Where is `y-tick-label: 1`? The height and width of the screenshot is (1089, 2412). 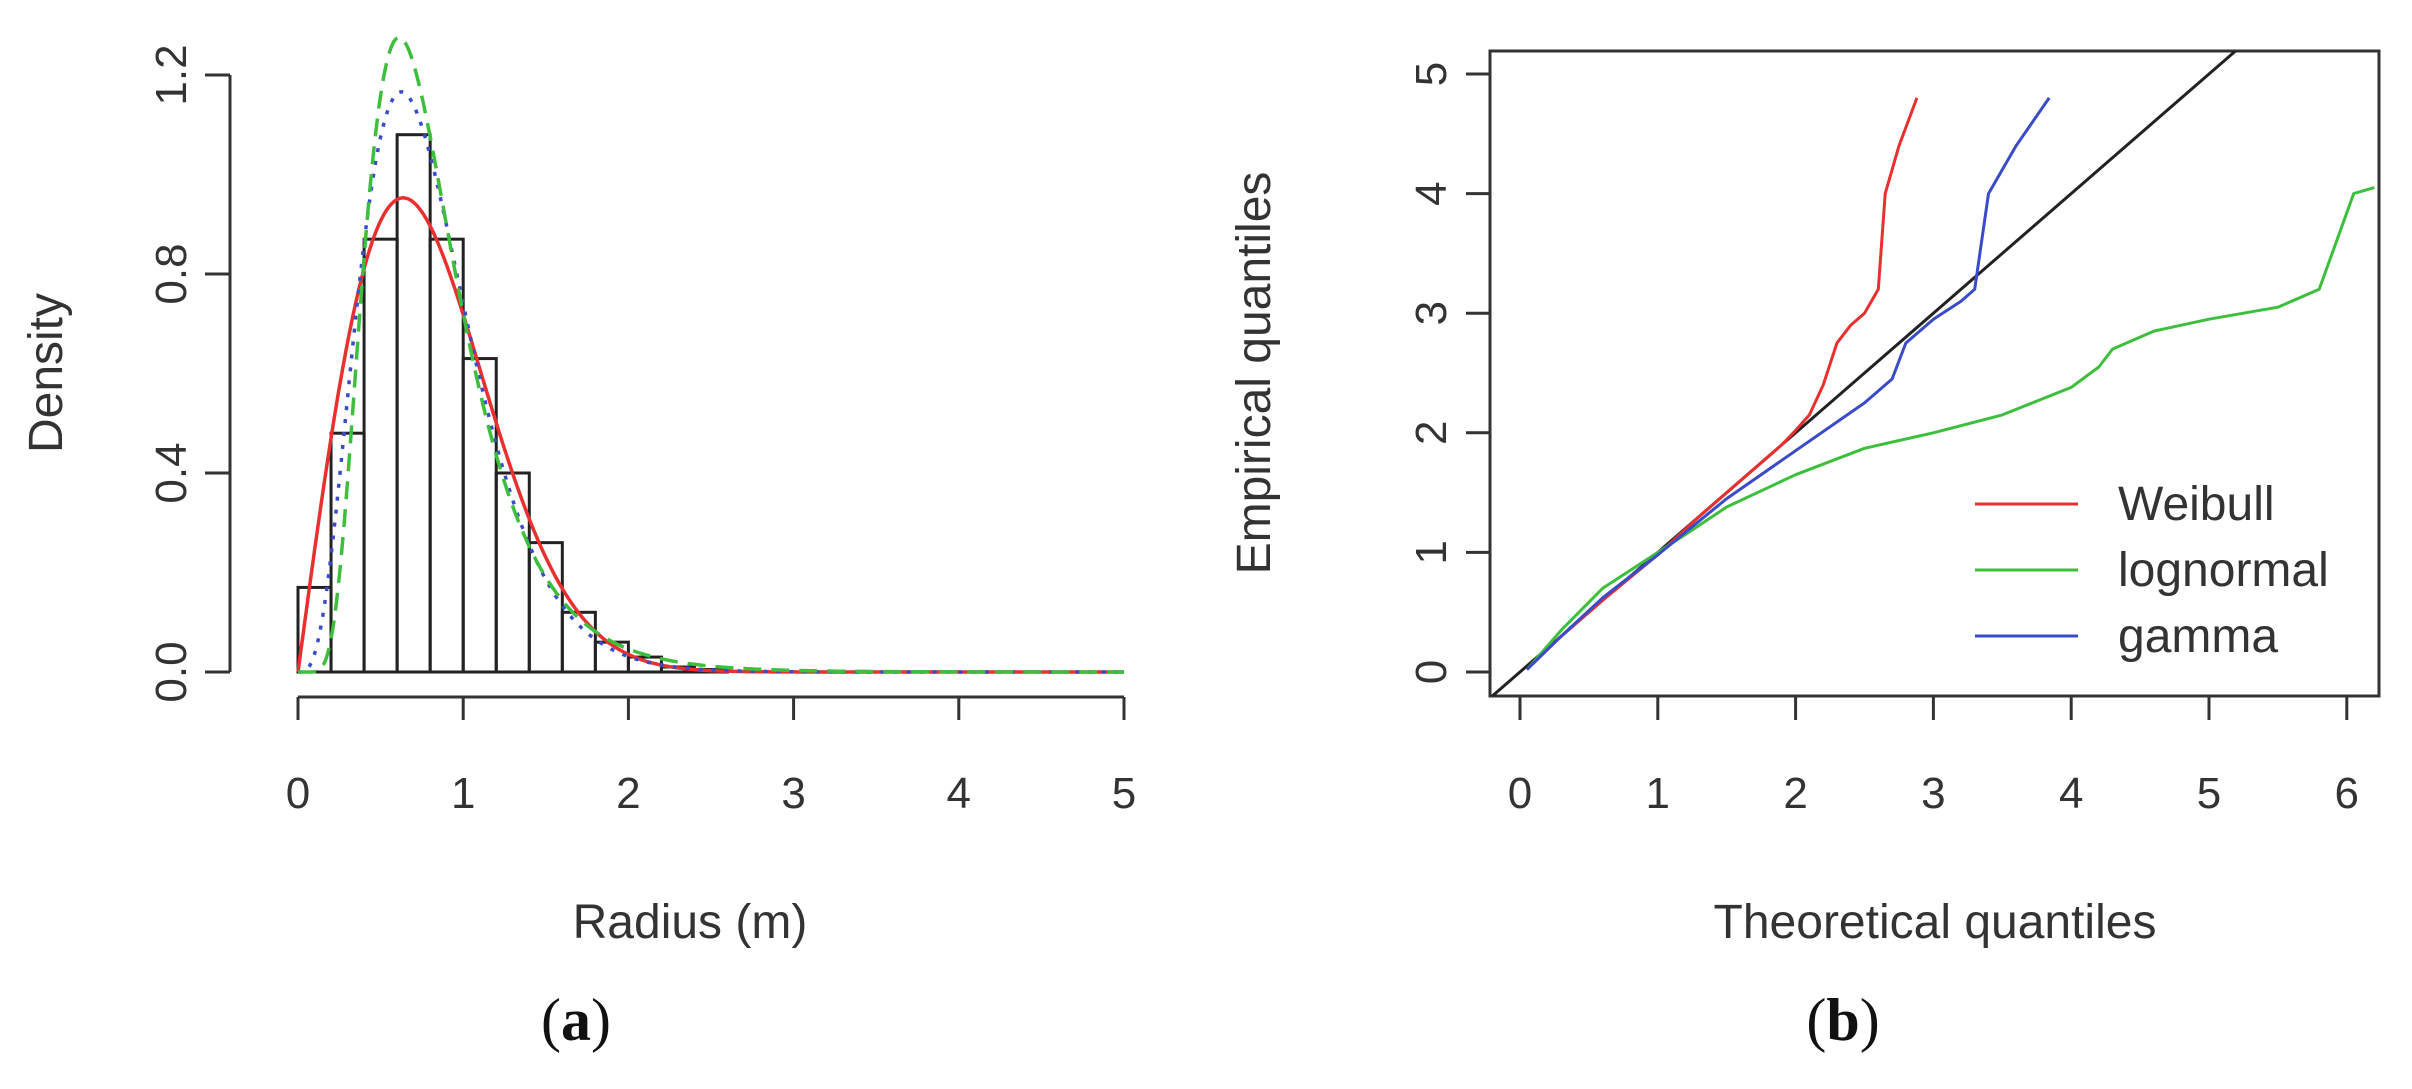 y-tick-label: 1 is located at coordinates (1431, 552).